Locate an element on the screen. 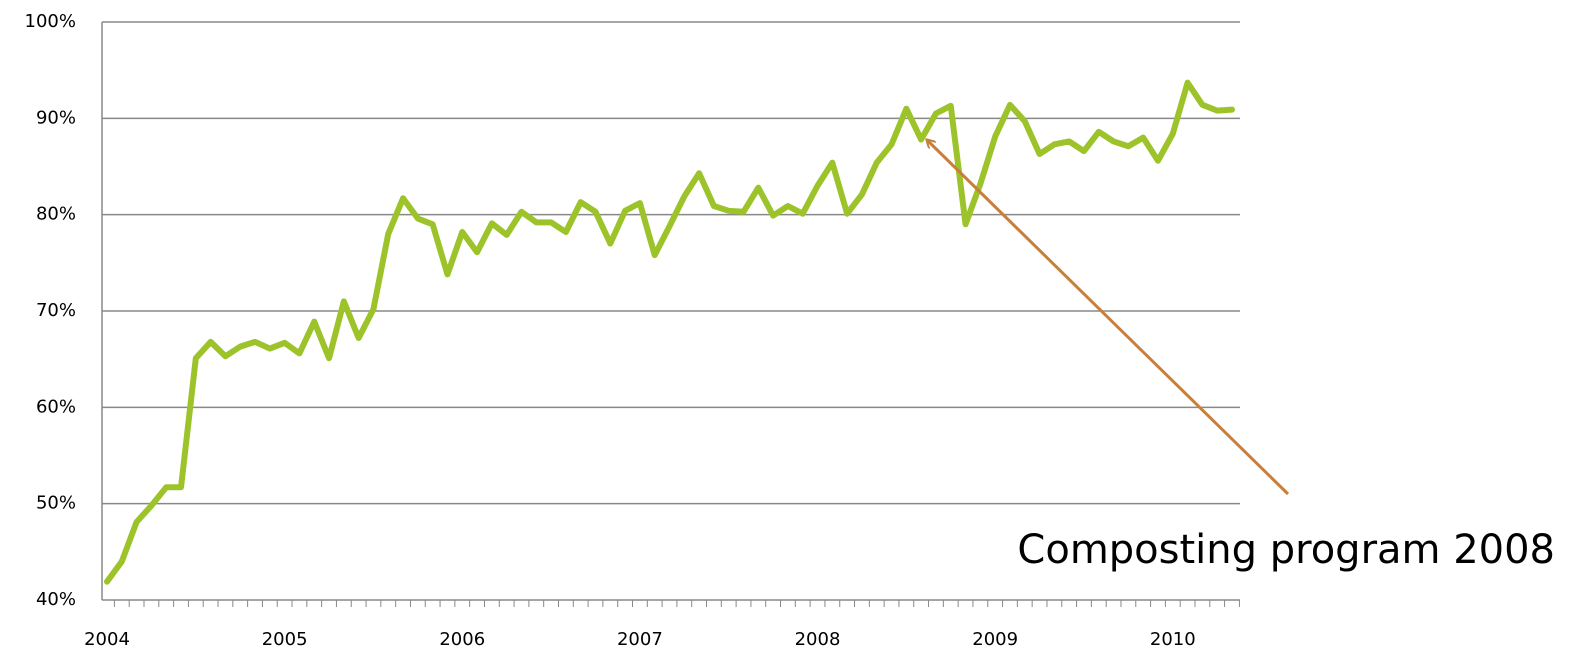 The height and width of the screenshot is (663, 1582). y-tick-label: 80% is located at coordinates (56, 214).